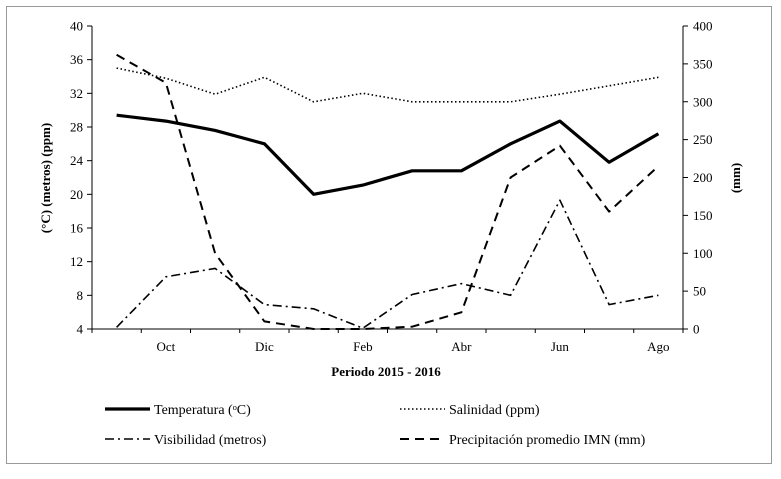  What do you see at coordinates (703, 63) in the screenshot?
I see `y-tick-label-right: 350` at bounding box center [703, 63].